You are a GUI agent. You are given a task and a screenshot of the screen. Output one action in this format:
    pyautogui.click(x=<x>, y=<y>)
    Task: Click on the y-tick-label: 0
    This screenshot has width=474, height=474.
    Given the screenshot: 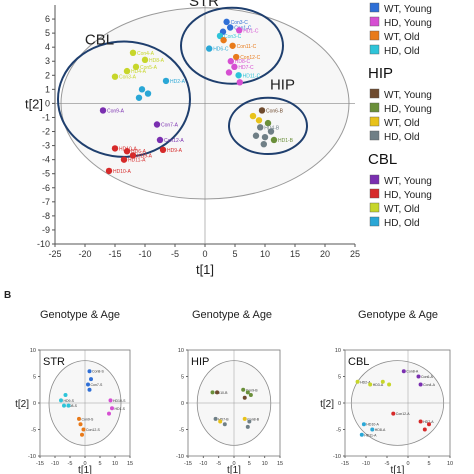 What is the action you would take?
    pyautogui.click(x=339, y=404)
    